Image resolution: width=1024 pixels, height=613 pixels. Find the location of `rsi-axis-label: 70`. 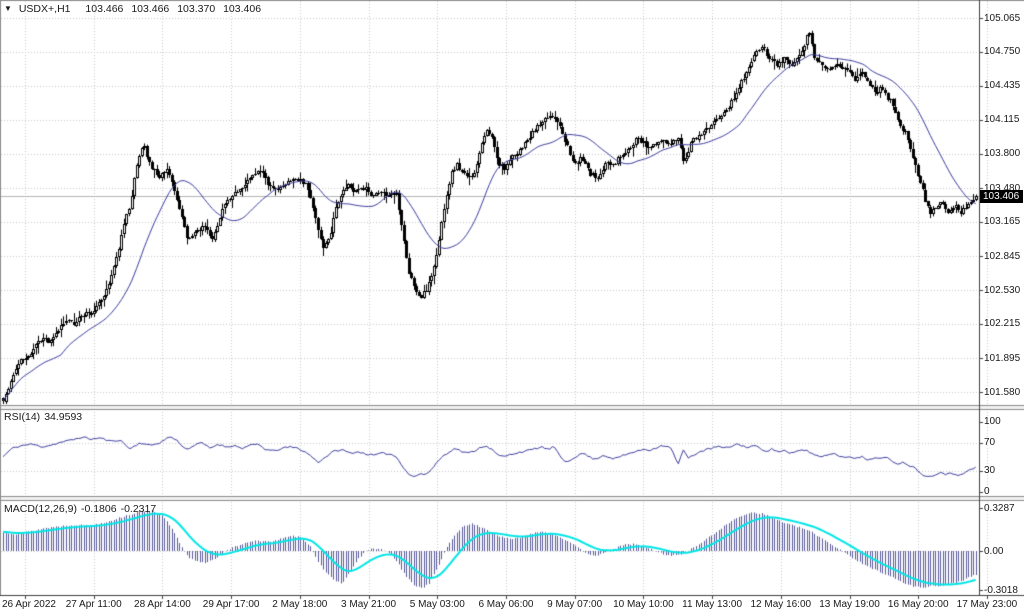

rsi-axis-label: 70 is located at coordinates (990, 443).